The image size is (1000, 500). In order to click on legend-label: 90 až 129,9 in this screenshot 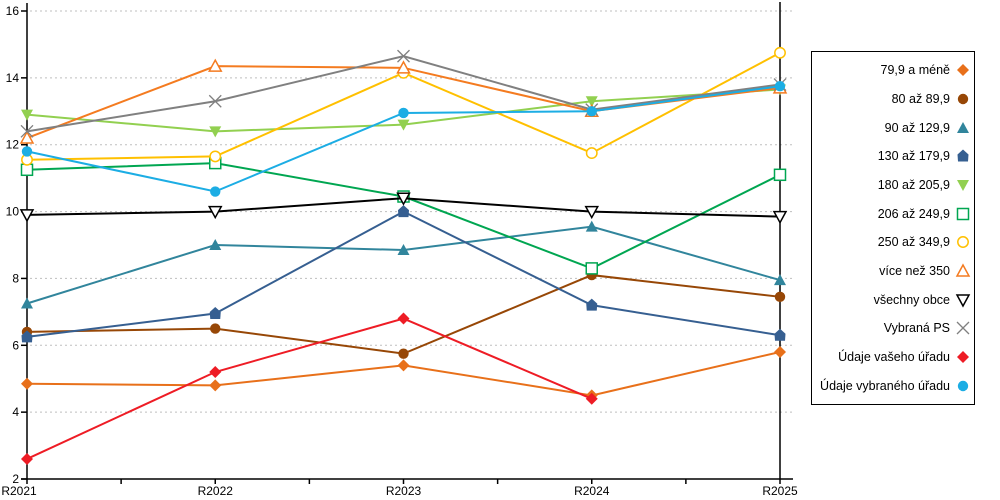, I will do `click(917, 127)`.